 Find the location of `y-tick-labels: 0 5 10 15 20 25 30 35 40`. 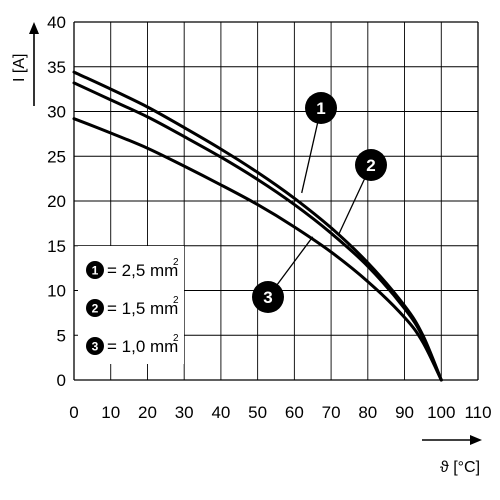

y-tick-labels: 0 5 10 15 20 25 30 35 40 is located at coordinates (56, 201).